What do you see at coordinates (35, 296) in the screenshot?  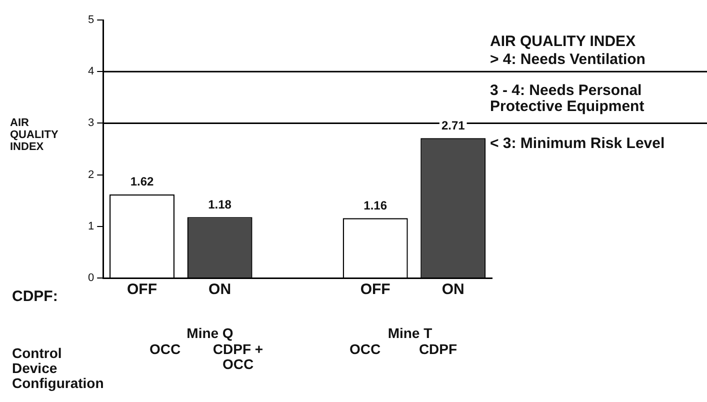 I see `text: CDPF:` at bounding box center [35, 296].